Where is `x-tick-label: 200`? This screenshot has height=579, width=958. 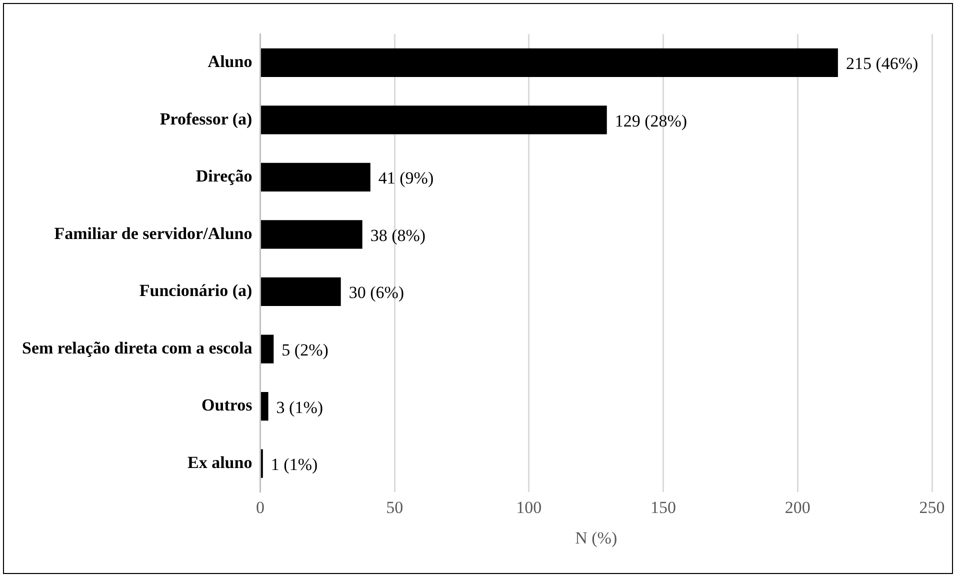
x-tick-label: 200 is located at coordinates (797, 507).